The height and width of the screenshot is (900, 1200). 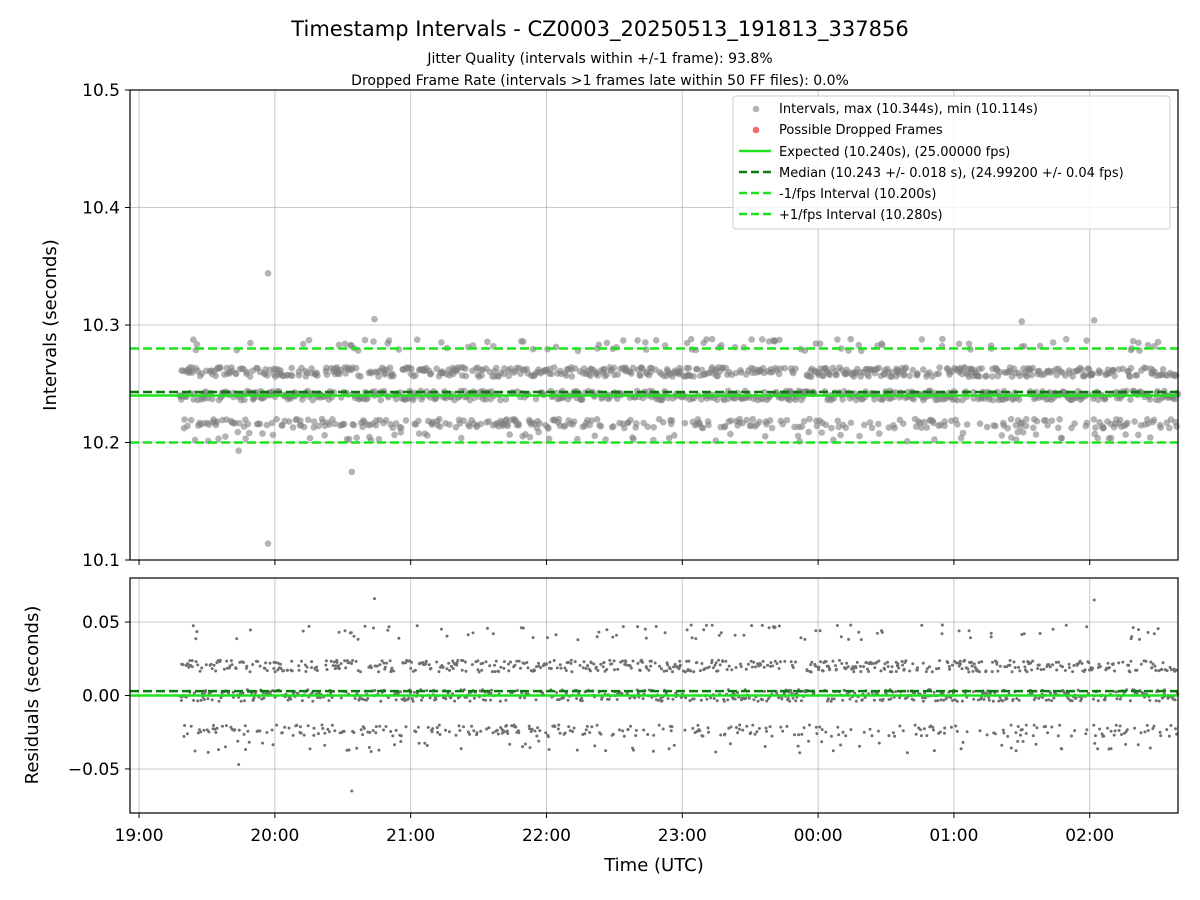 What do you see at coordinates (101, 561) in the screenshot?
I see `intervals-y-tick-label: 10.1` at bounding box center [101, 561].